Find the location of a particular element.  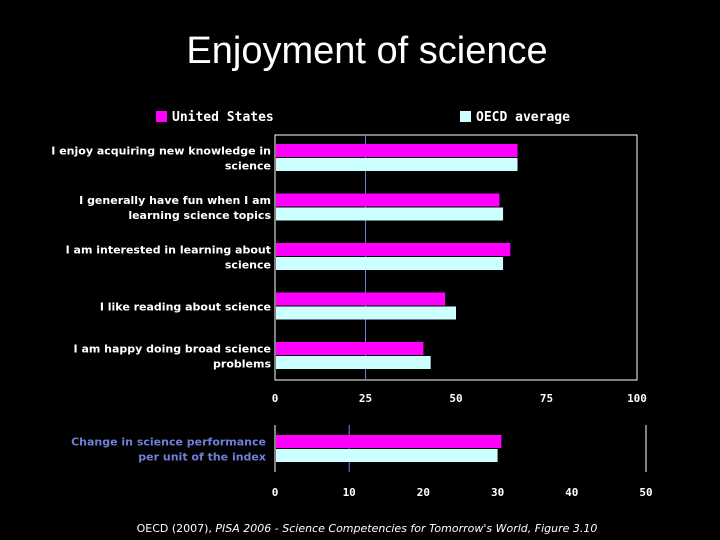

legend-swatch-oecd is located at coordinates (465, 116).